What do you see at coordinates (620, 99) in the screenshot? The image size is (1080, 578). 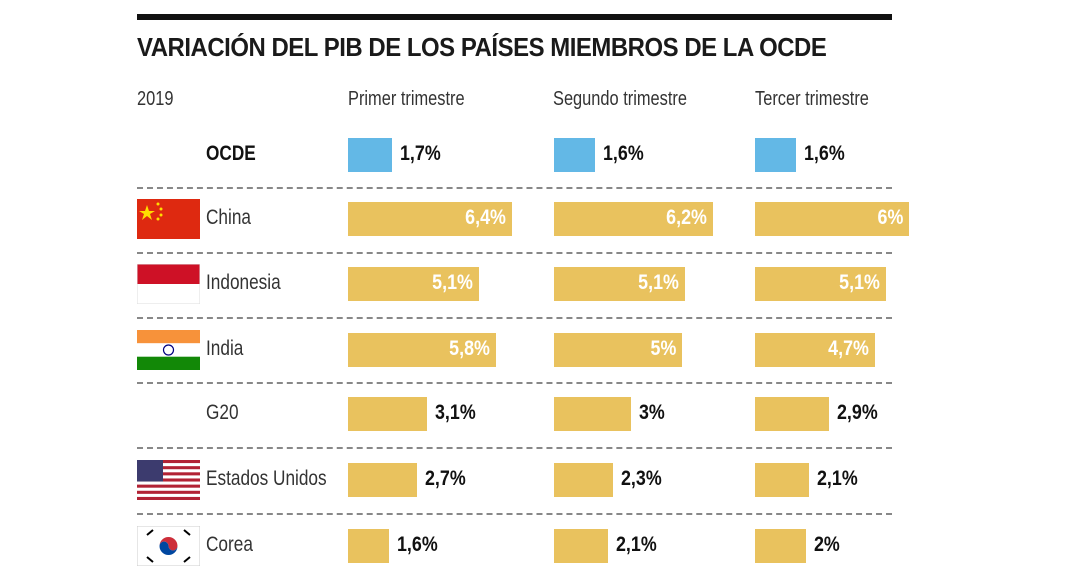 I see `column-header-q2: Segundo trimestre` at bounding box center [620, 99].